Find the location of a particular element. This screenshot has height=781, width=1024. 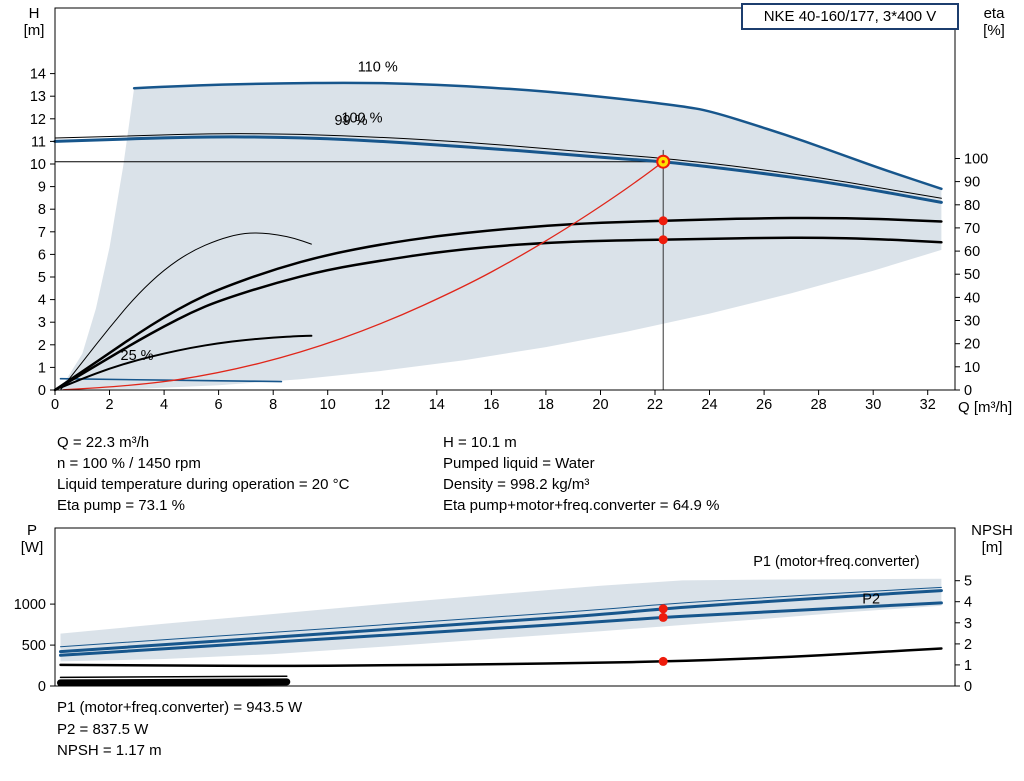

label-100pct: 100 % is located at coordinates (361, 119).